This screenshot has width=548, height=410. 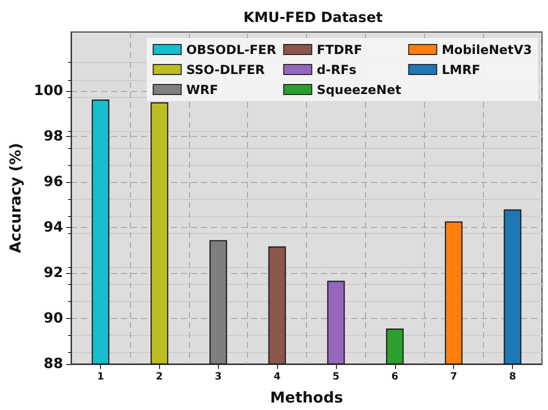 What do you see at coordinates (54, 136) in the screenshot?
I see `y-tick-label: 98` at bounding box center [54, 136].